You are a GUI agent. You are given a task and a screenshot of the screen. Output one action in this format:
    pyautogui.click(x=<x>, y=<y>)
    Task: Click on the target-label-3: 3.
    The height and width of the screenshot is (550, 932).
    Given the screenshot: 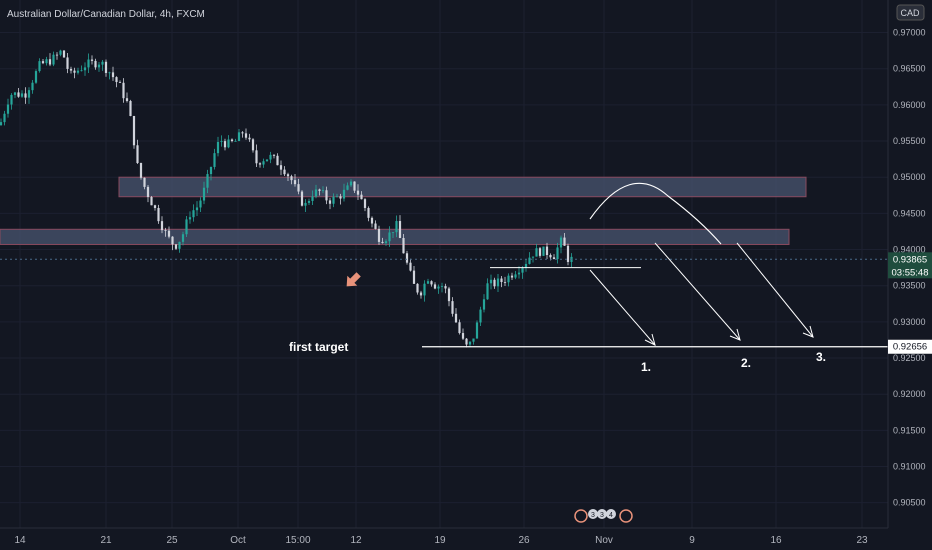 What is the action you would take?
    pyautogui.click(x=821, y=357)
    